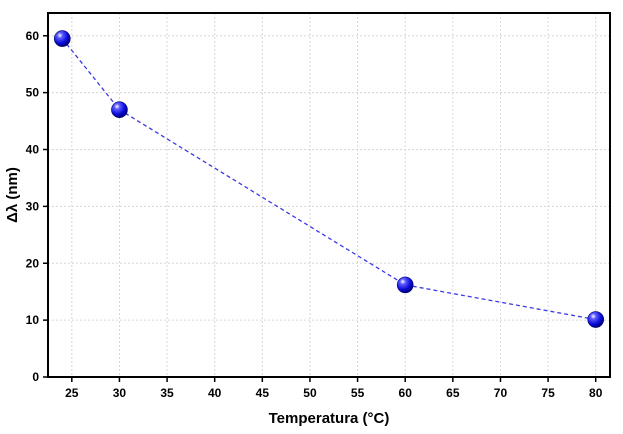 This screenshot has height=434, width=623. I want to click on y-tick-label: 50, so click(33, 93).